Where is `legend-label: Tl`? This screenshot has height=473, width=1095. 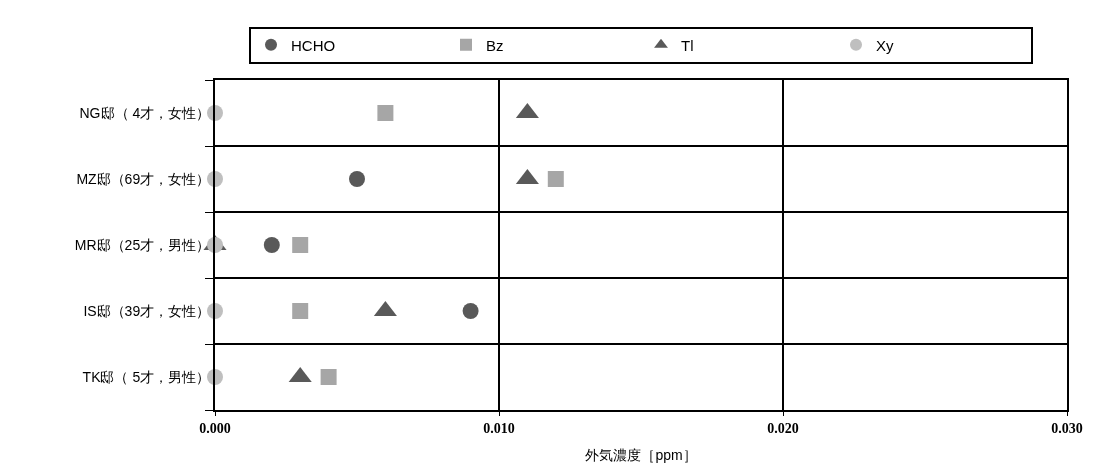 legend-label: Tl is located at coordinates (687, 45).